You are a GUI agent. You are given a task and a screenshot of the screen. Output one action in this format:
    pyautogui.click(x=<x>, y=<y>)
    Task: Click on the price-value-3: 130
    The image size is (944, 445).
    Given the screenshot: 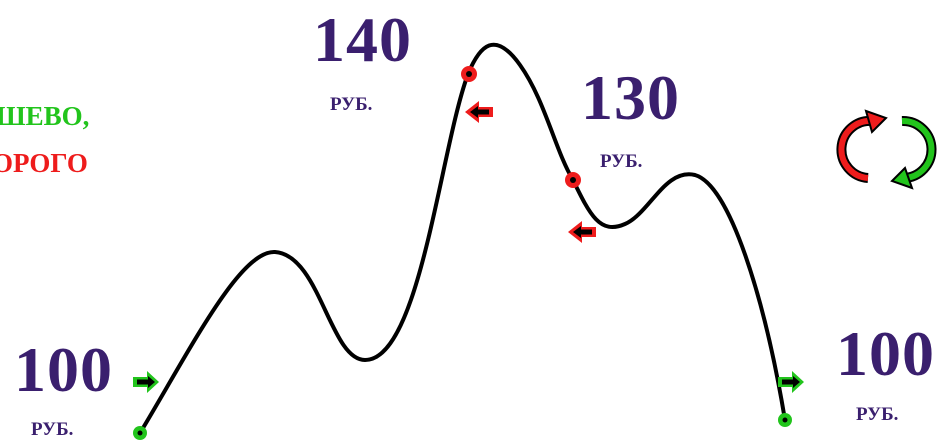 What is the action you would take?
    pyautogui.click(x=630, y=97)
    